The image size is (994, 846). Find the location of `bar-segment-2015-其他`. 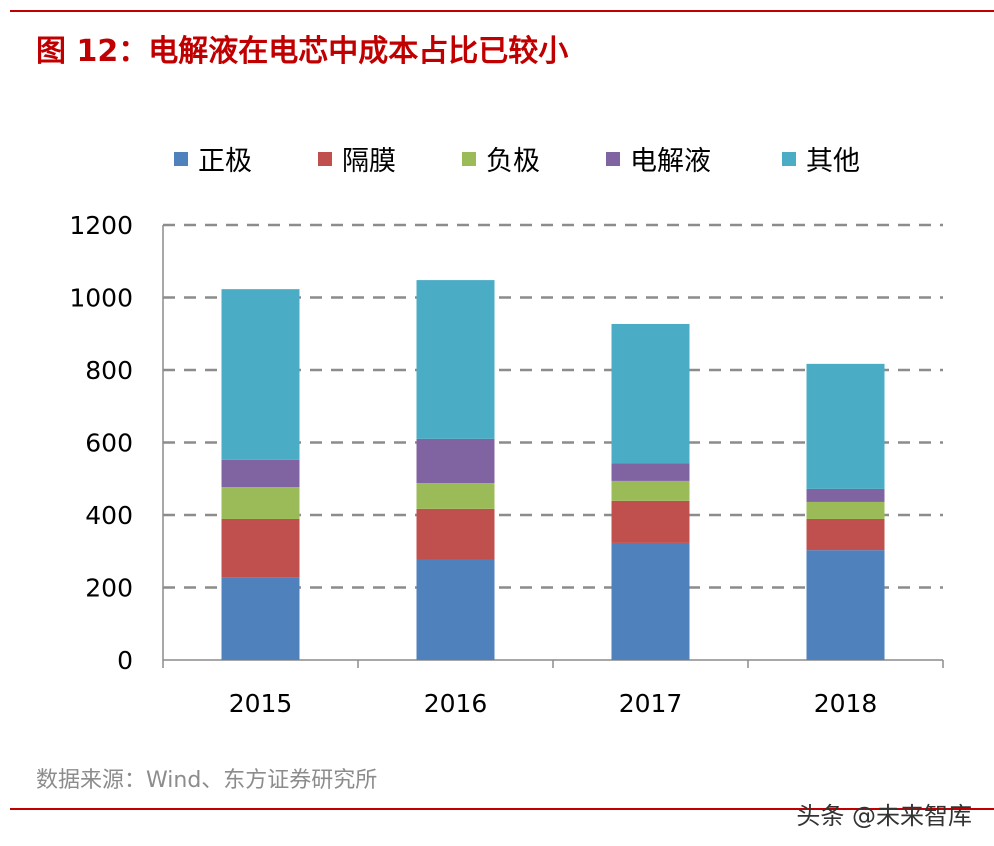

bar-segment-2015-其他 is located at coordinates (260, 374).